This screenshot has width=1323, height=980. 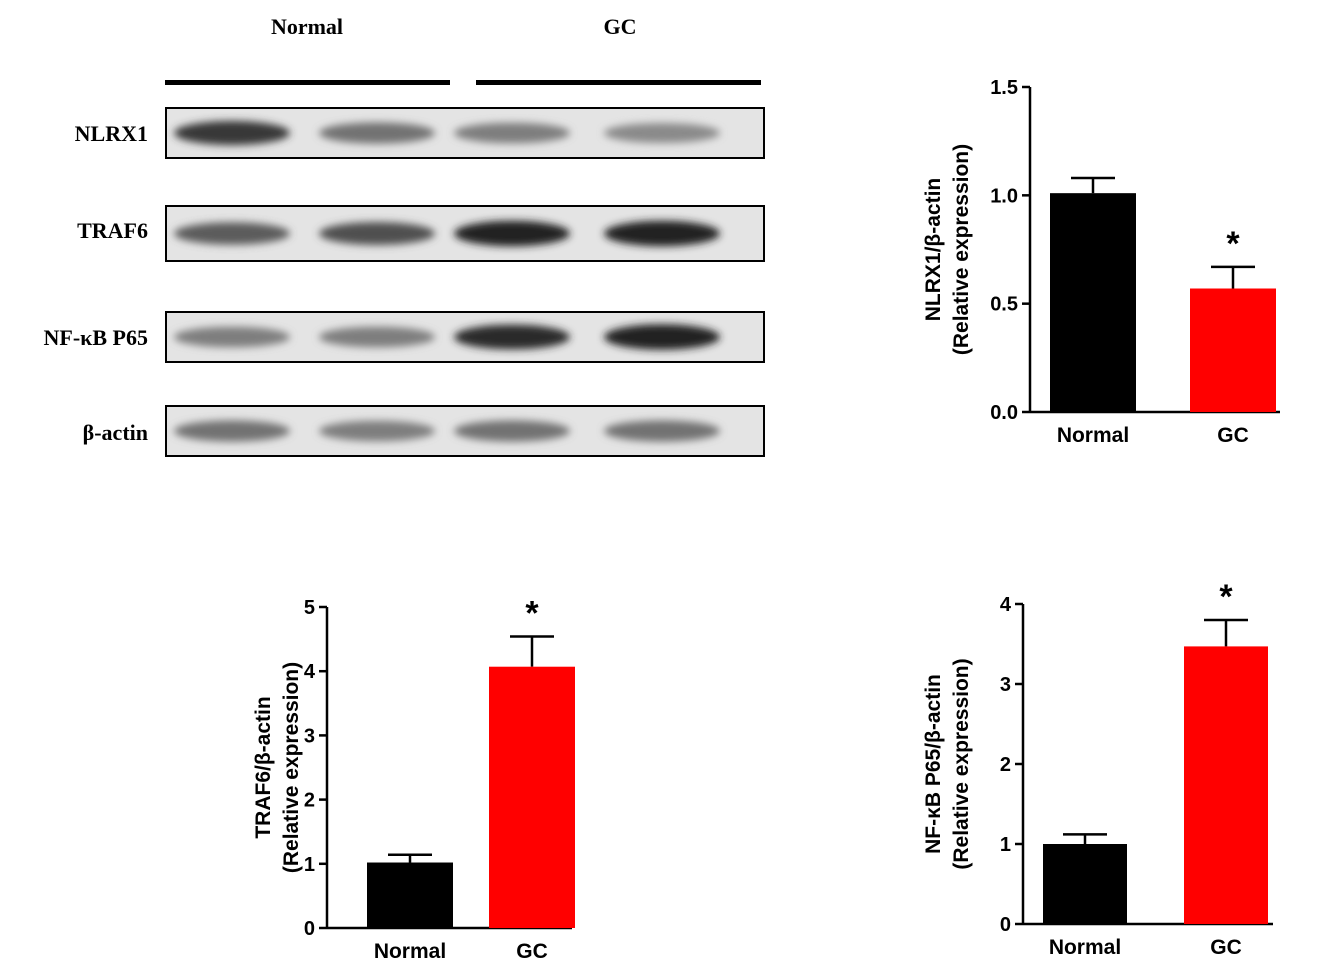 I want to click on blot-label-nfkb: NF-κB P65, so click(x=95, y=337).